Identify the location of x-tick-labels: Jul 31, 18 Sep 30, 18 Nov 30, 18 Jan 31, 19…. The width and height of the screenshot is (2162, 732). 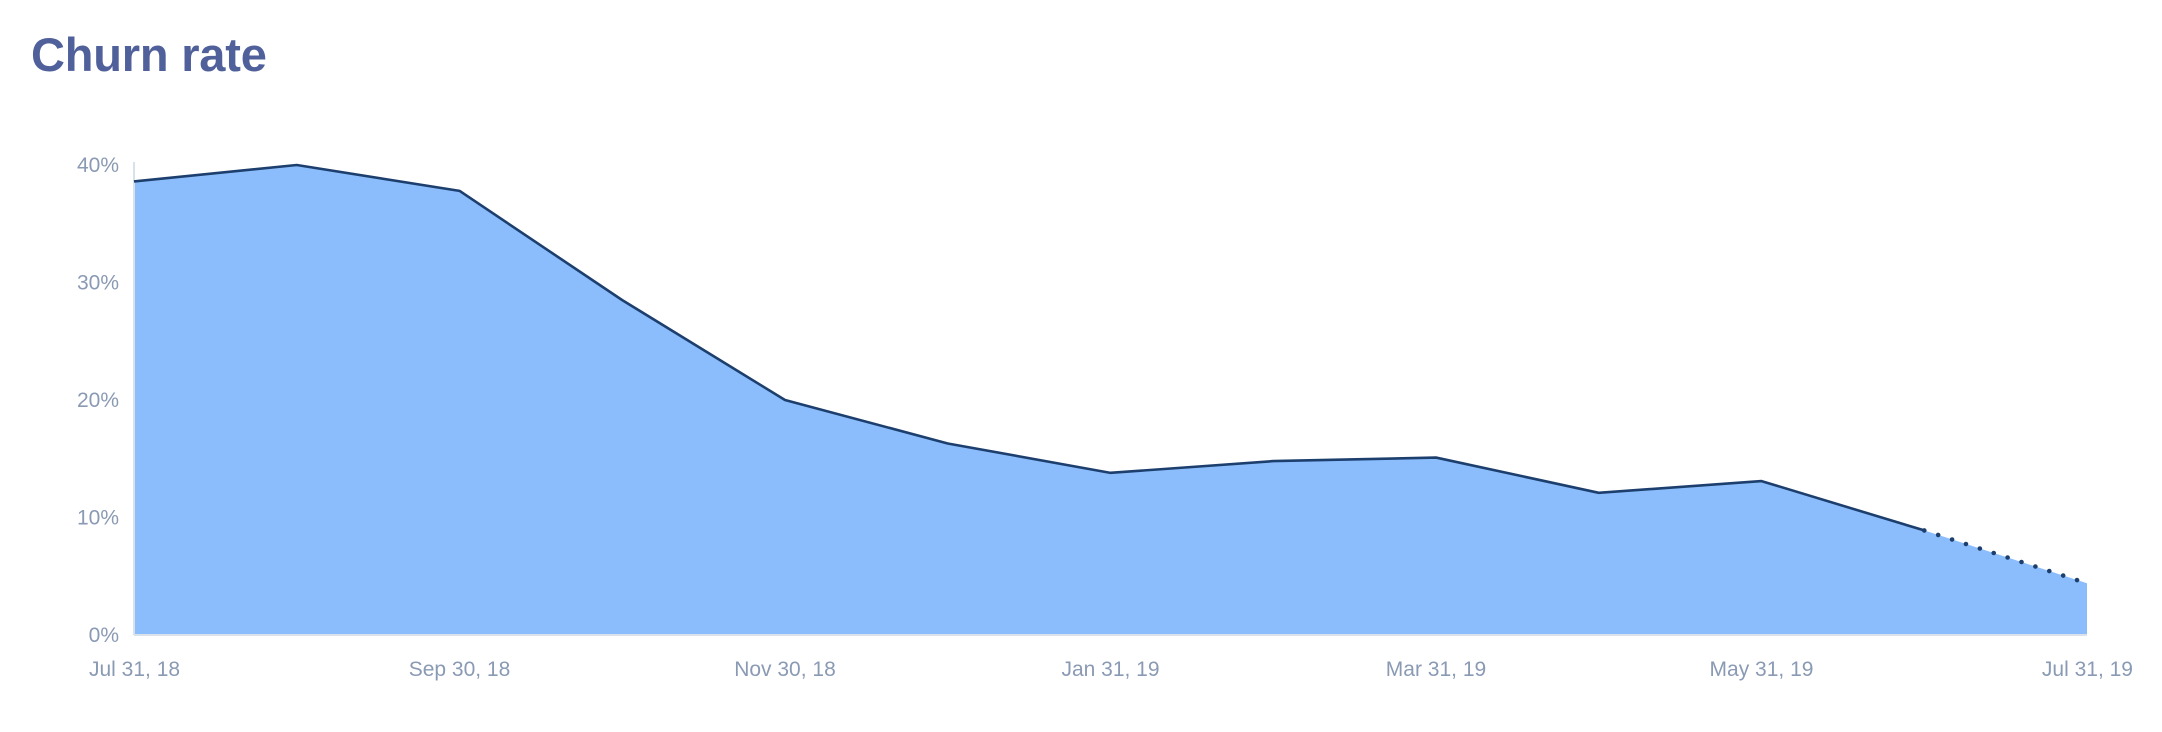
(1111, 669).